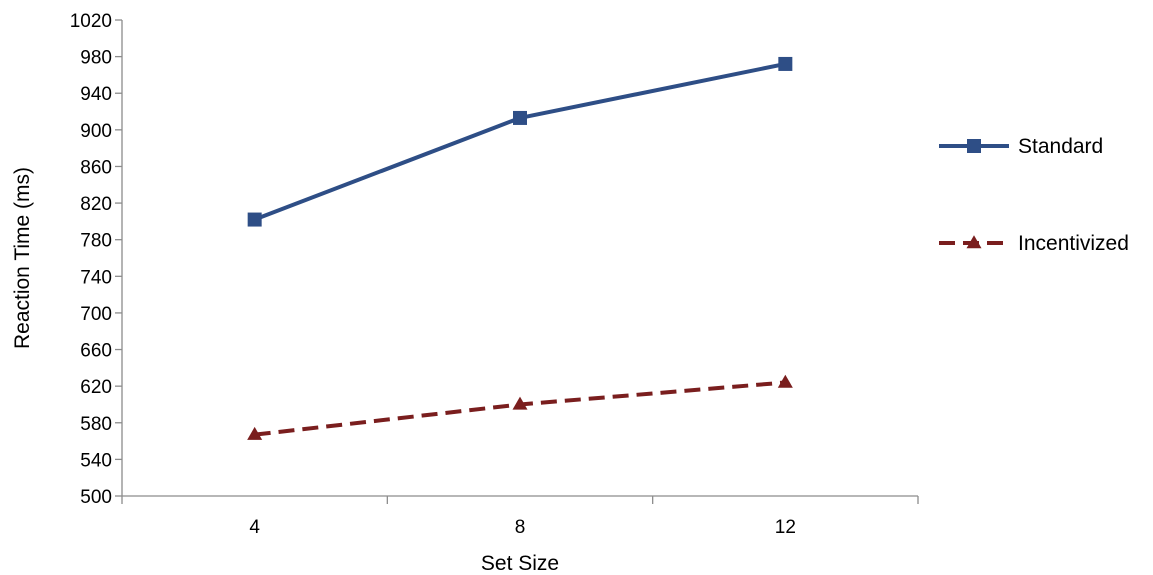  I want to click on y-axis-title: Reaction Time (ms), so click(22, 258).